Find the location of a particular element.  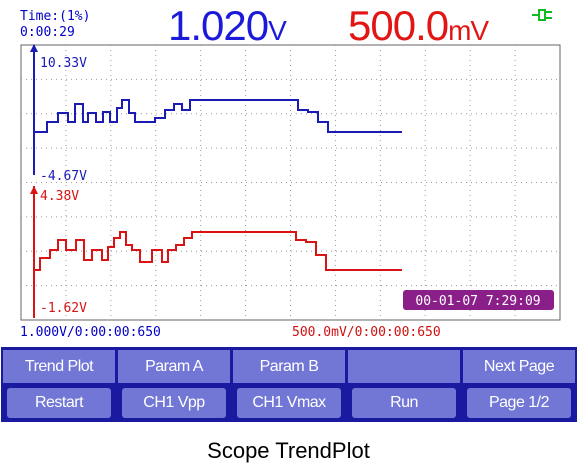

trace-a-line is located at coordinates (218, 116).